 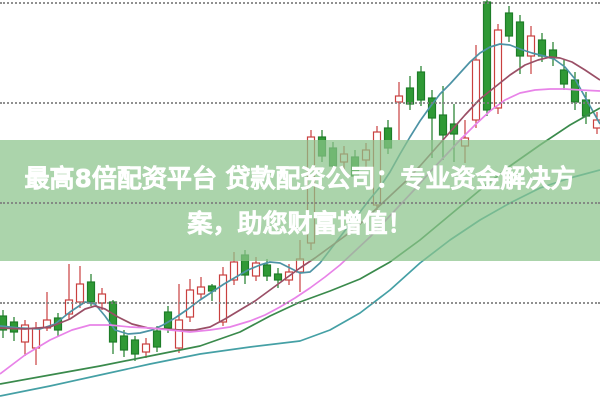 What do you see at coordinates (300, 223) in the screenshot?
I see `promo-text-line2: 案，助您财富增值！` at bounding box center [300, 223].